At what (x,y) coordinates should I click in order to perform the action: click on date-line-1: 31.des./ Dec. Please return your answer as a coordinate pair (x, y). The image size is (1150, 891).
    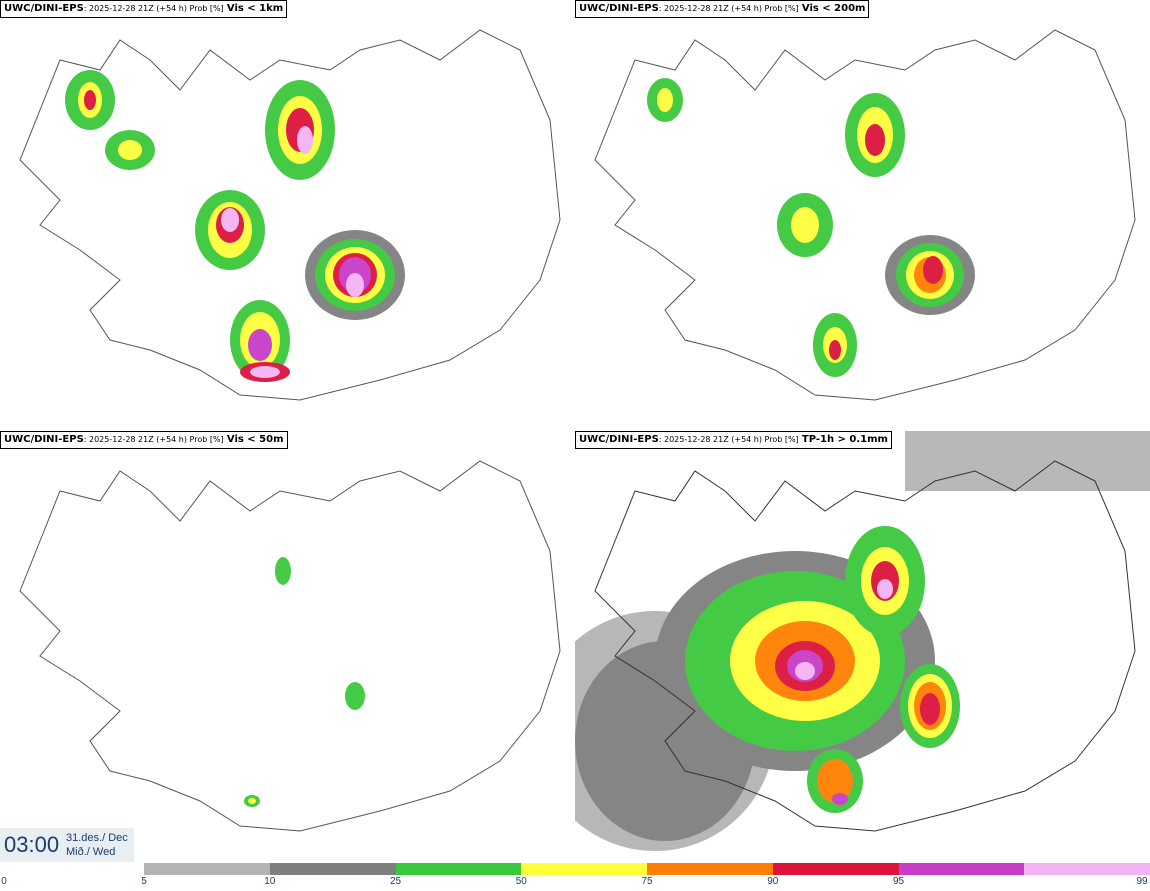
    Looking at the image, I should click on (97, 838).